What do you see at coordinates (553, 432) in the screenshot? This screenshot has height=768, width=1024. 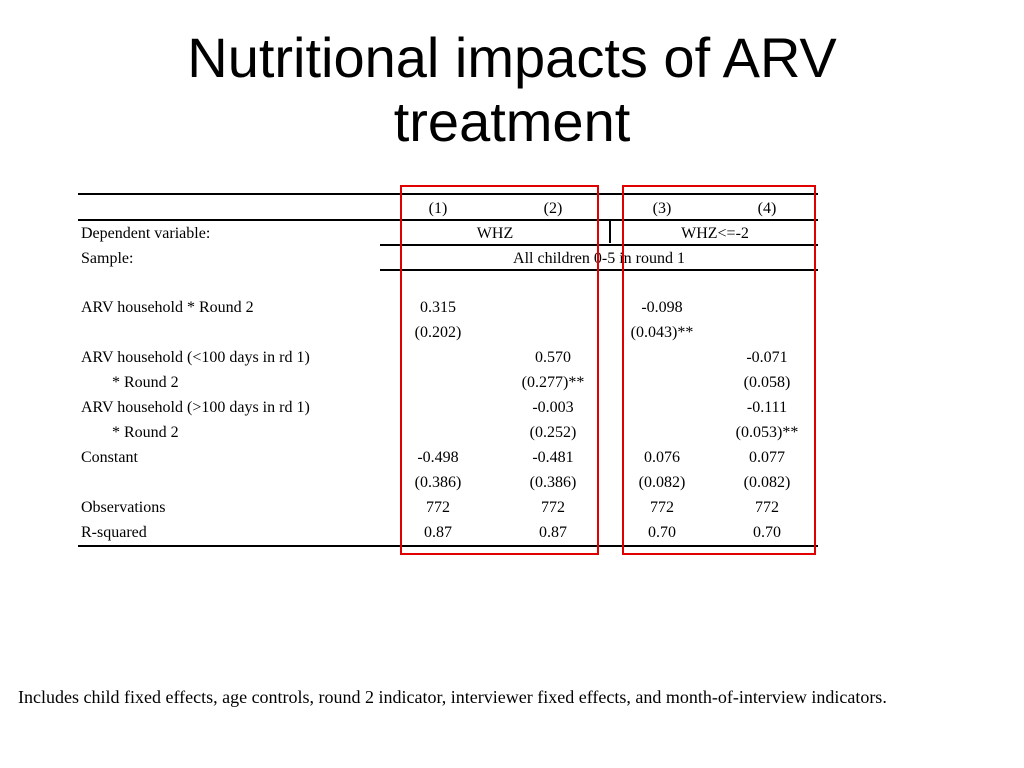 I see `table-cell-col-2: (0.252)` at bounding box center [553, 432].